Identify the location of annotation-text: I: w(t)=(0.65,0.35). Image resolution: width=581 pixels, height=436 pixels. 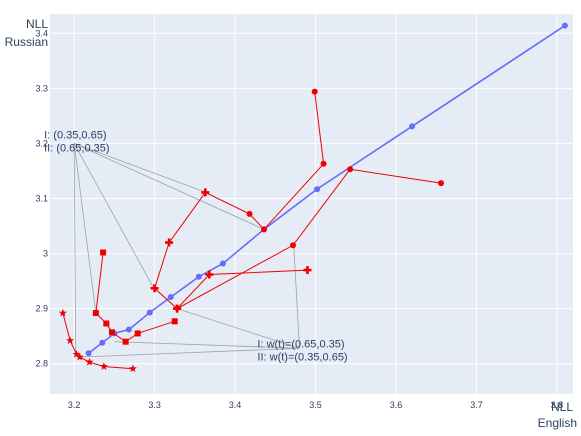
(300, 344).